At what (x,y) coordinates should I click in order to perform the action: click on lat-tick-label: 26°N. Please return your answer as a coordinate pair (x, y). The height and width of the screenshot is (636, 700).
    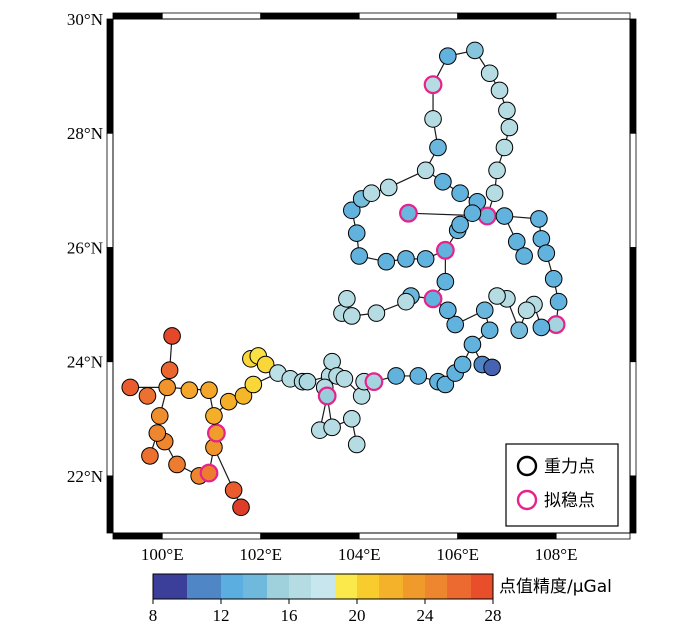
    Looking at the image, I should click on (85, 247).